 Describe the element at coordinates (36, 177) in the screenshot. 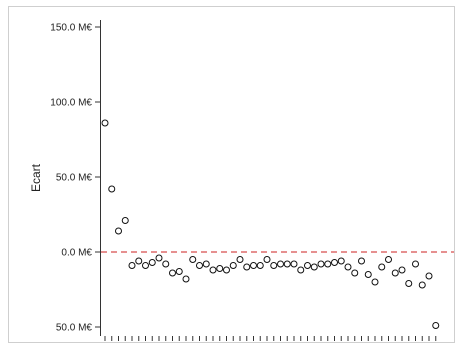

I see `y-axis-title: Ecart` at that location.